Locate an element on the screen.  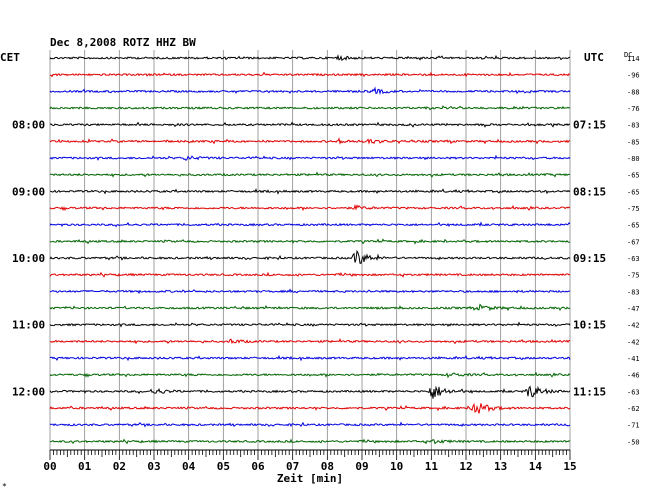
x-tick-label: 00 is located at coordinates (49, 466).